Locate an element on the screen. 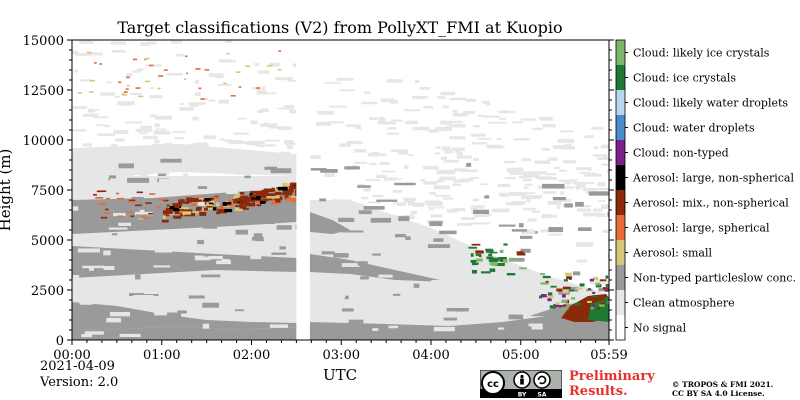  legend-swatch is located at coordinates (620, 302).